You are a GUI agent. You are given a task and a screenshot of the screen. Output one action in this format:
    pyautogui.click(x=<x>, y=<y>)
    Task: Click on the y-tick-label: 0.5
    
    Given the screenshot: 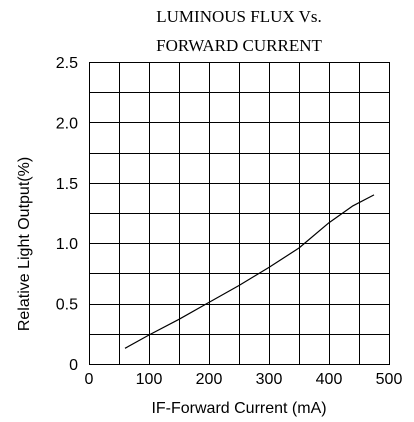 What is the action you would take?
    pyautogui.click(x=67, y=305)
    